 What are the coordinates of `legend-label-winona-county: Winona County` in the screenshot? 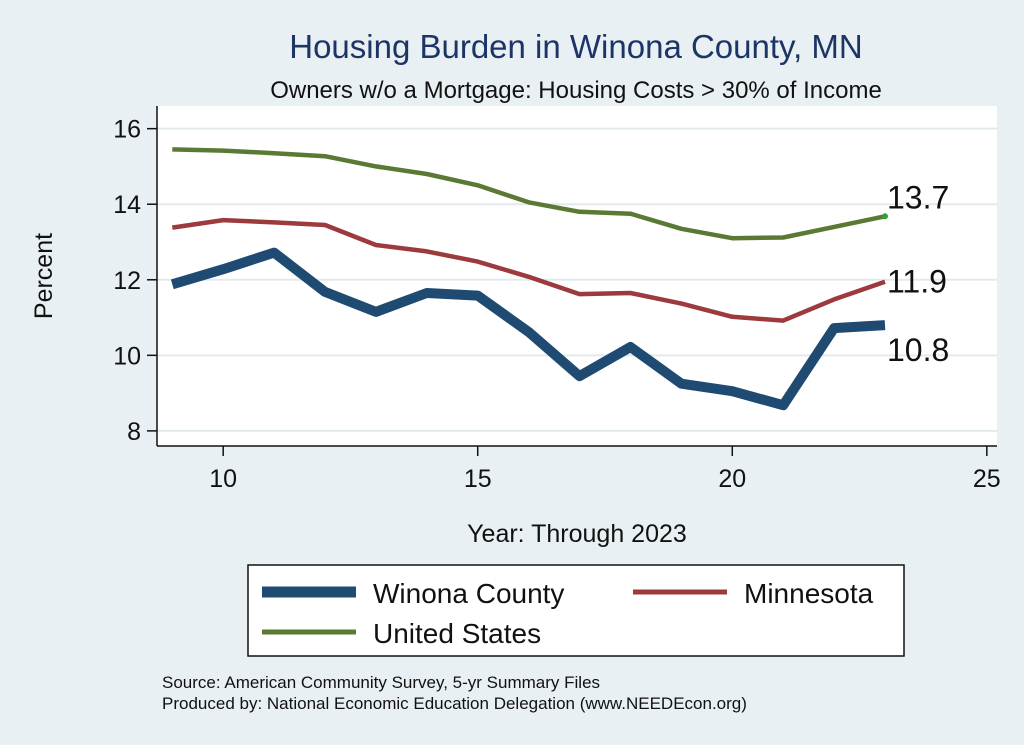 It's located at (468, 593).